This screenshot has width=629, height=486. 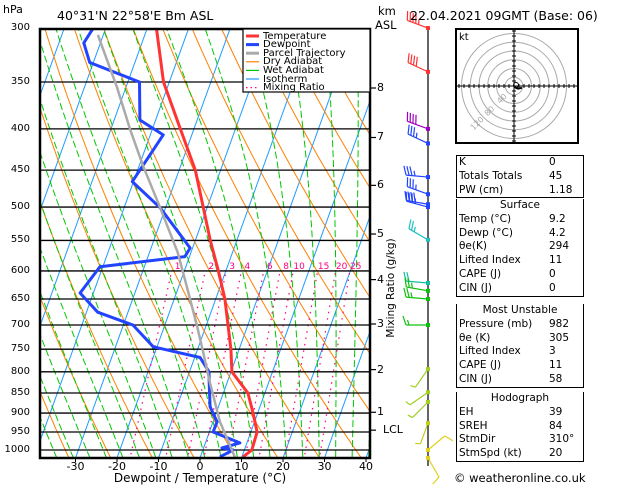 What do you see at coordinates (387, 11) in the screenshot?
I see `km-label: km` at bounding box center [387, 11].